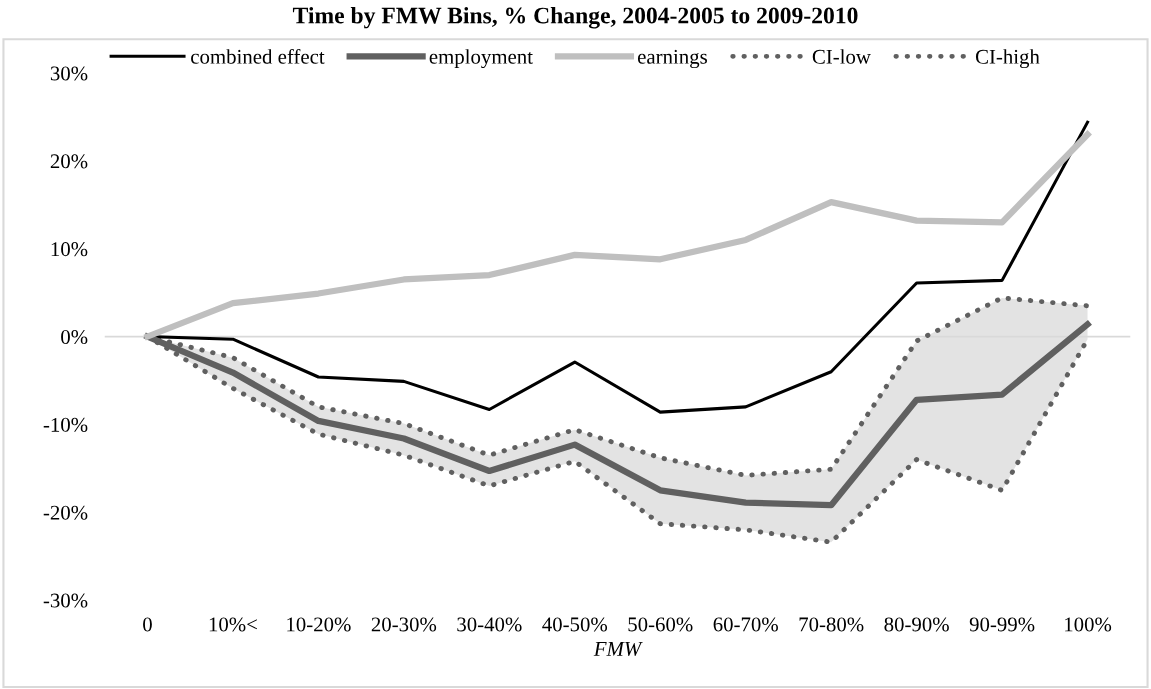 The height and width of the screenshot is (689, 1151). Describe the element at coordinates (489, 624) in the screenshot. I see `x-tick-label: 30-40%` at that location.